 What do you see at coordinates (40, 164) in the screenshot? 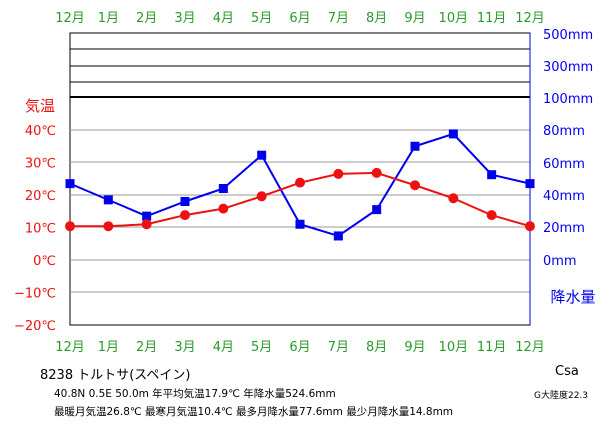
I see `temperature-tick-label: 30℃` at bounding box center [40, 164].